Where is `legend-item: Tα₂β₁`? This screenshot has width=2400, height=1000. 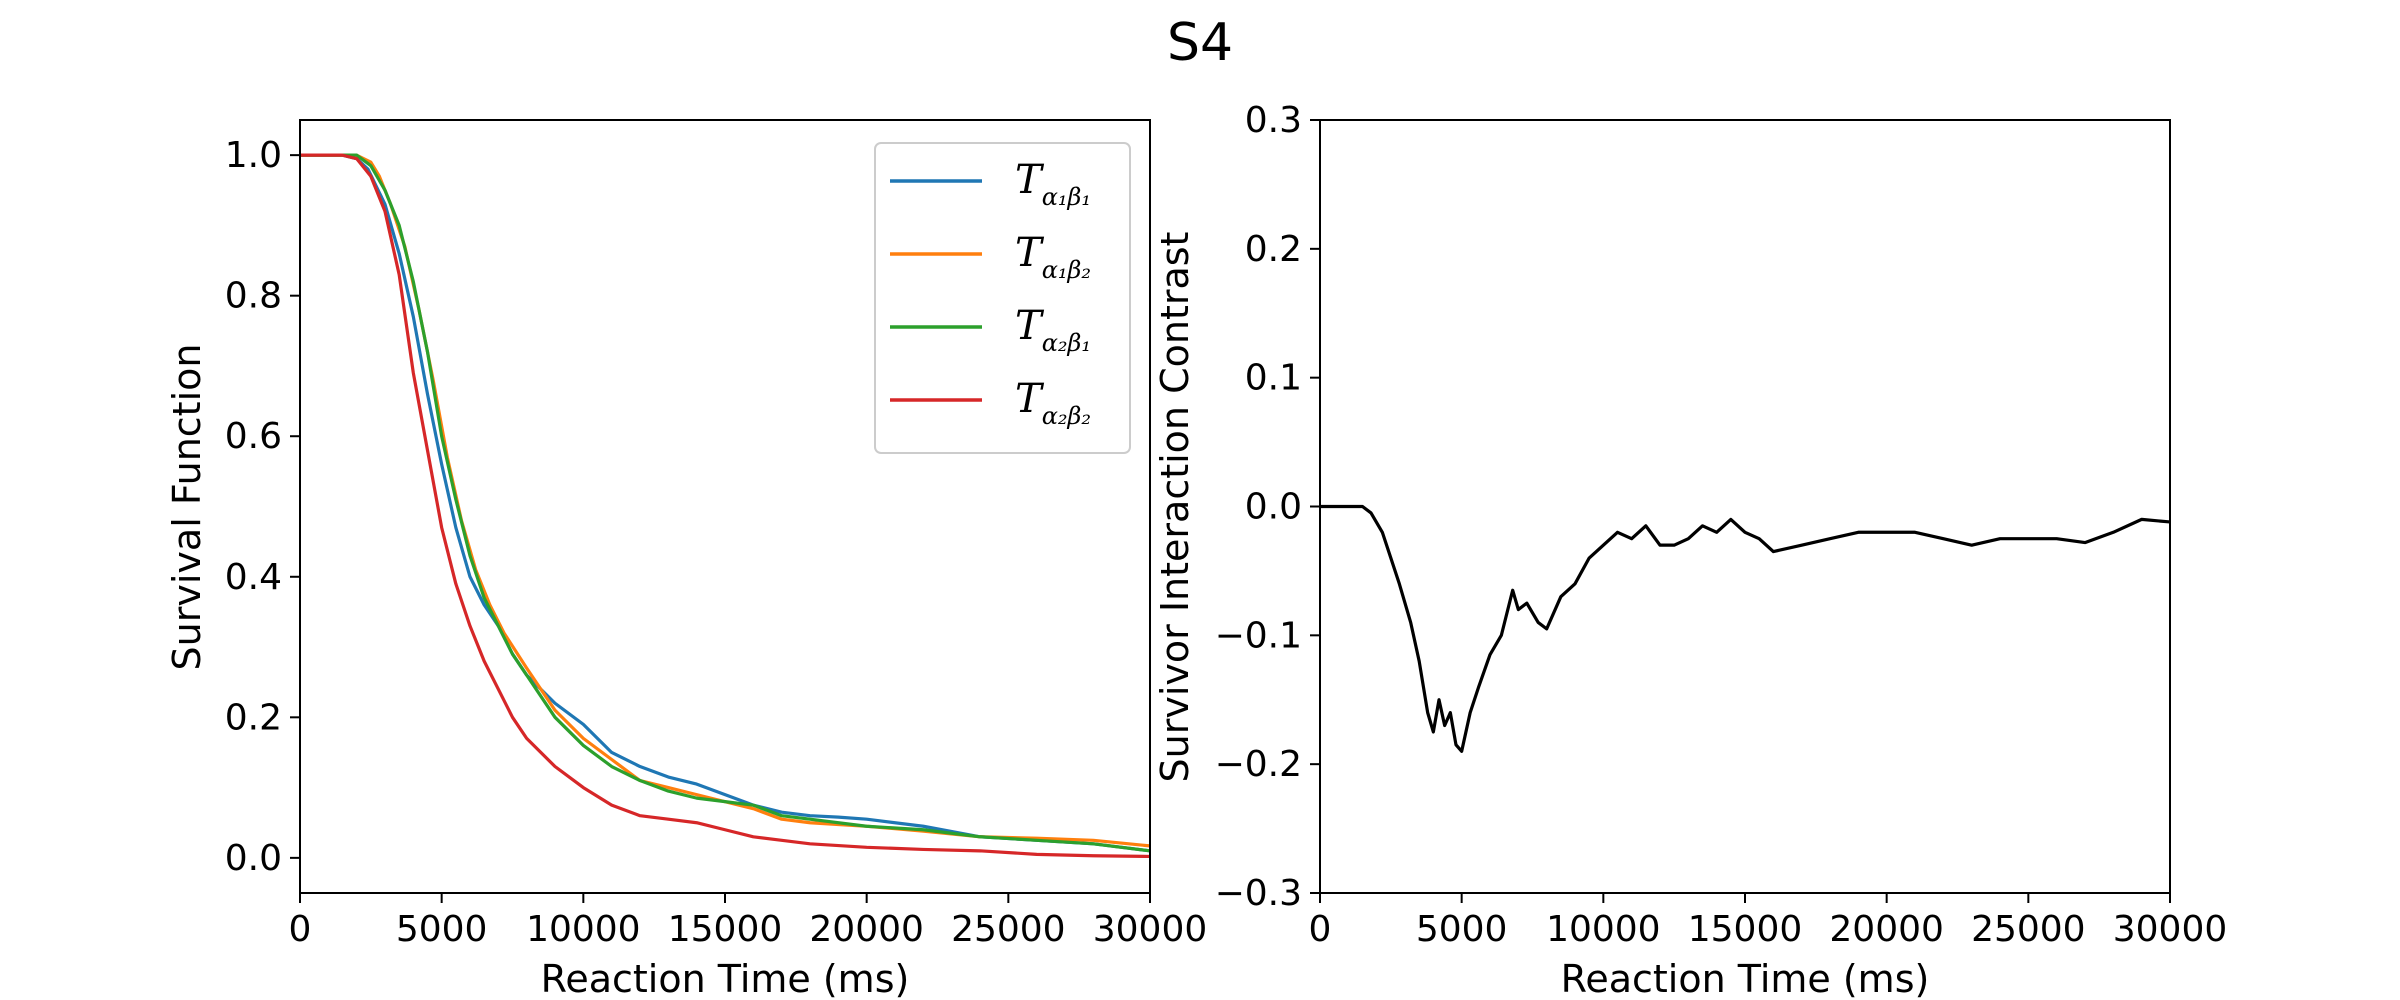 legend-item: Tα₂β₁ is located at coordinates (990, 330).